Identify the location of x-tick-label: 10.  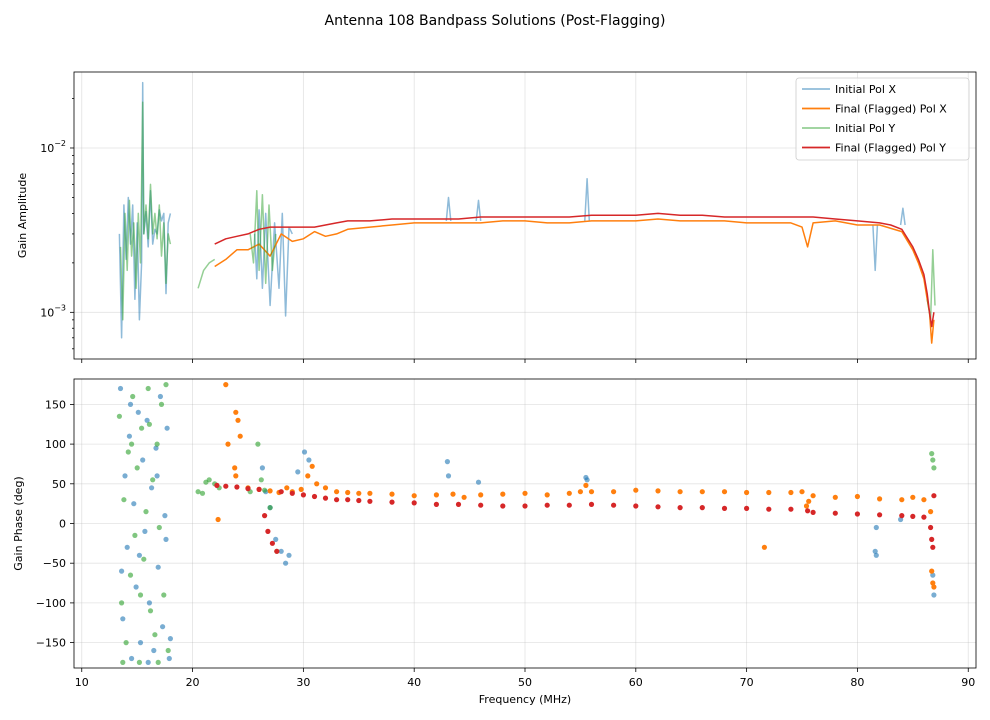
(82, 682).